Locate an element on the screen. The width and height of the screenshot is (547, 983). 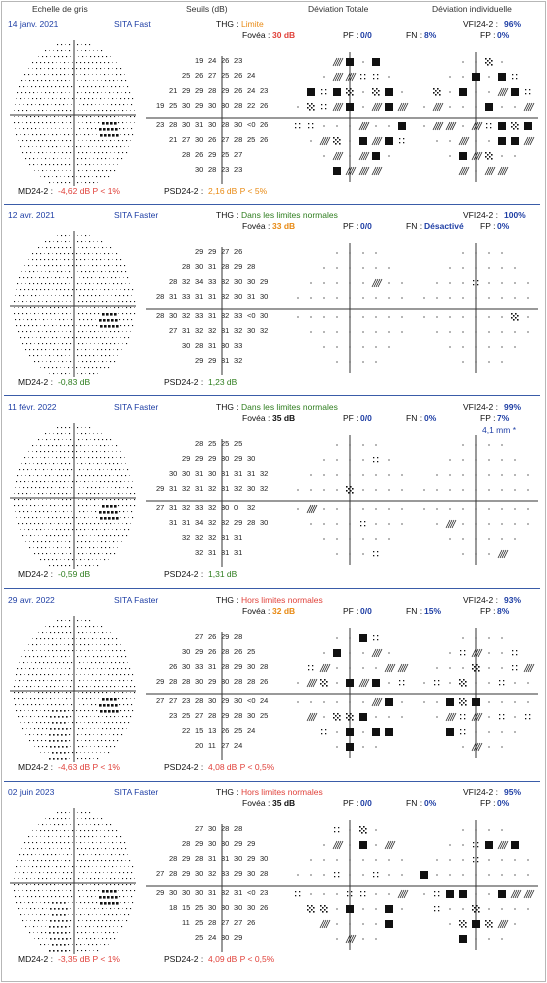
vfi-value: 99% is located at coordinates (513, 407).